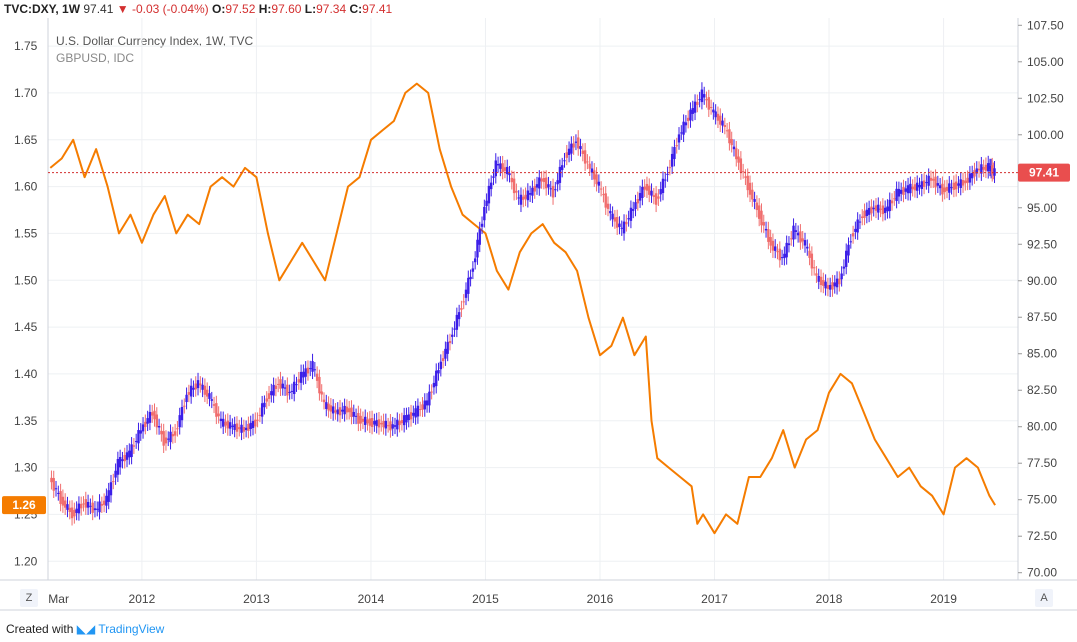 This screenshot has width=1077, height=642. Describe the element at coordinates (131, 629) in the screenshot. I see `tradingview-link: TradingView` at that location.